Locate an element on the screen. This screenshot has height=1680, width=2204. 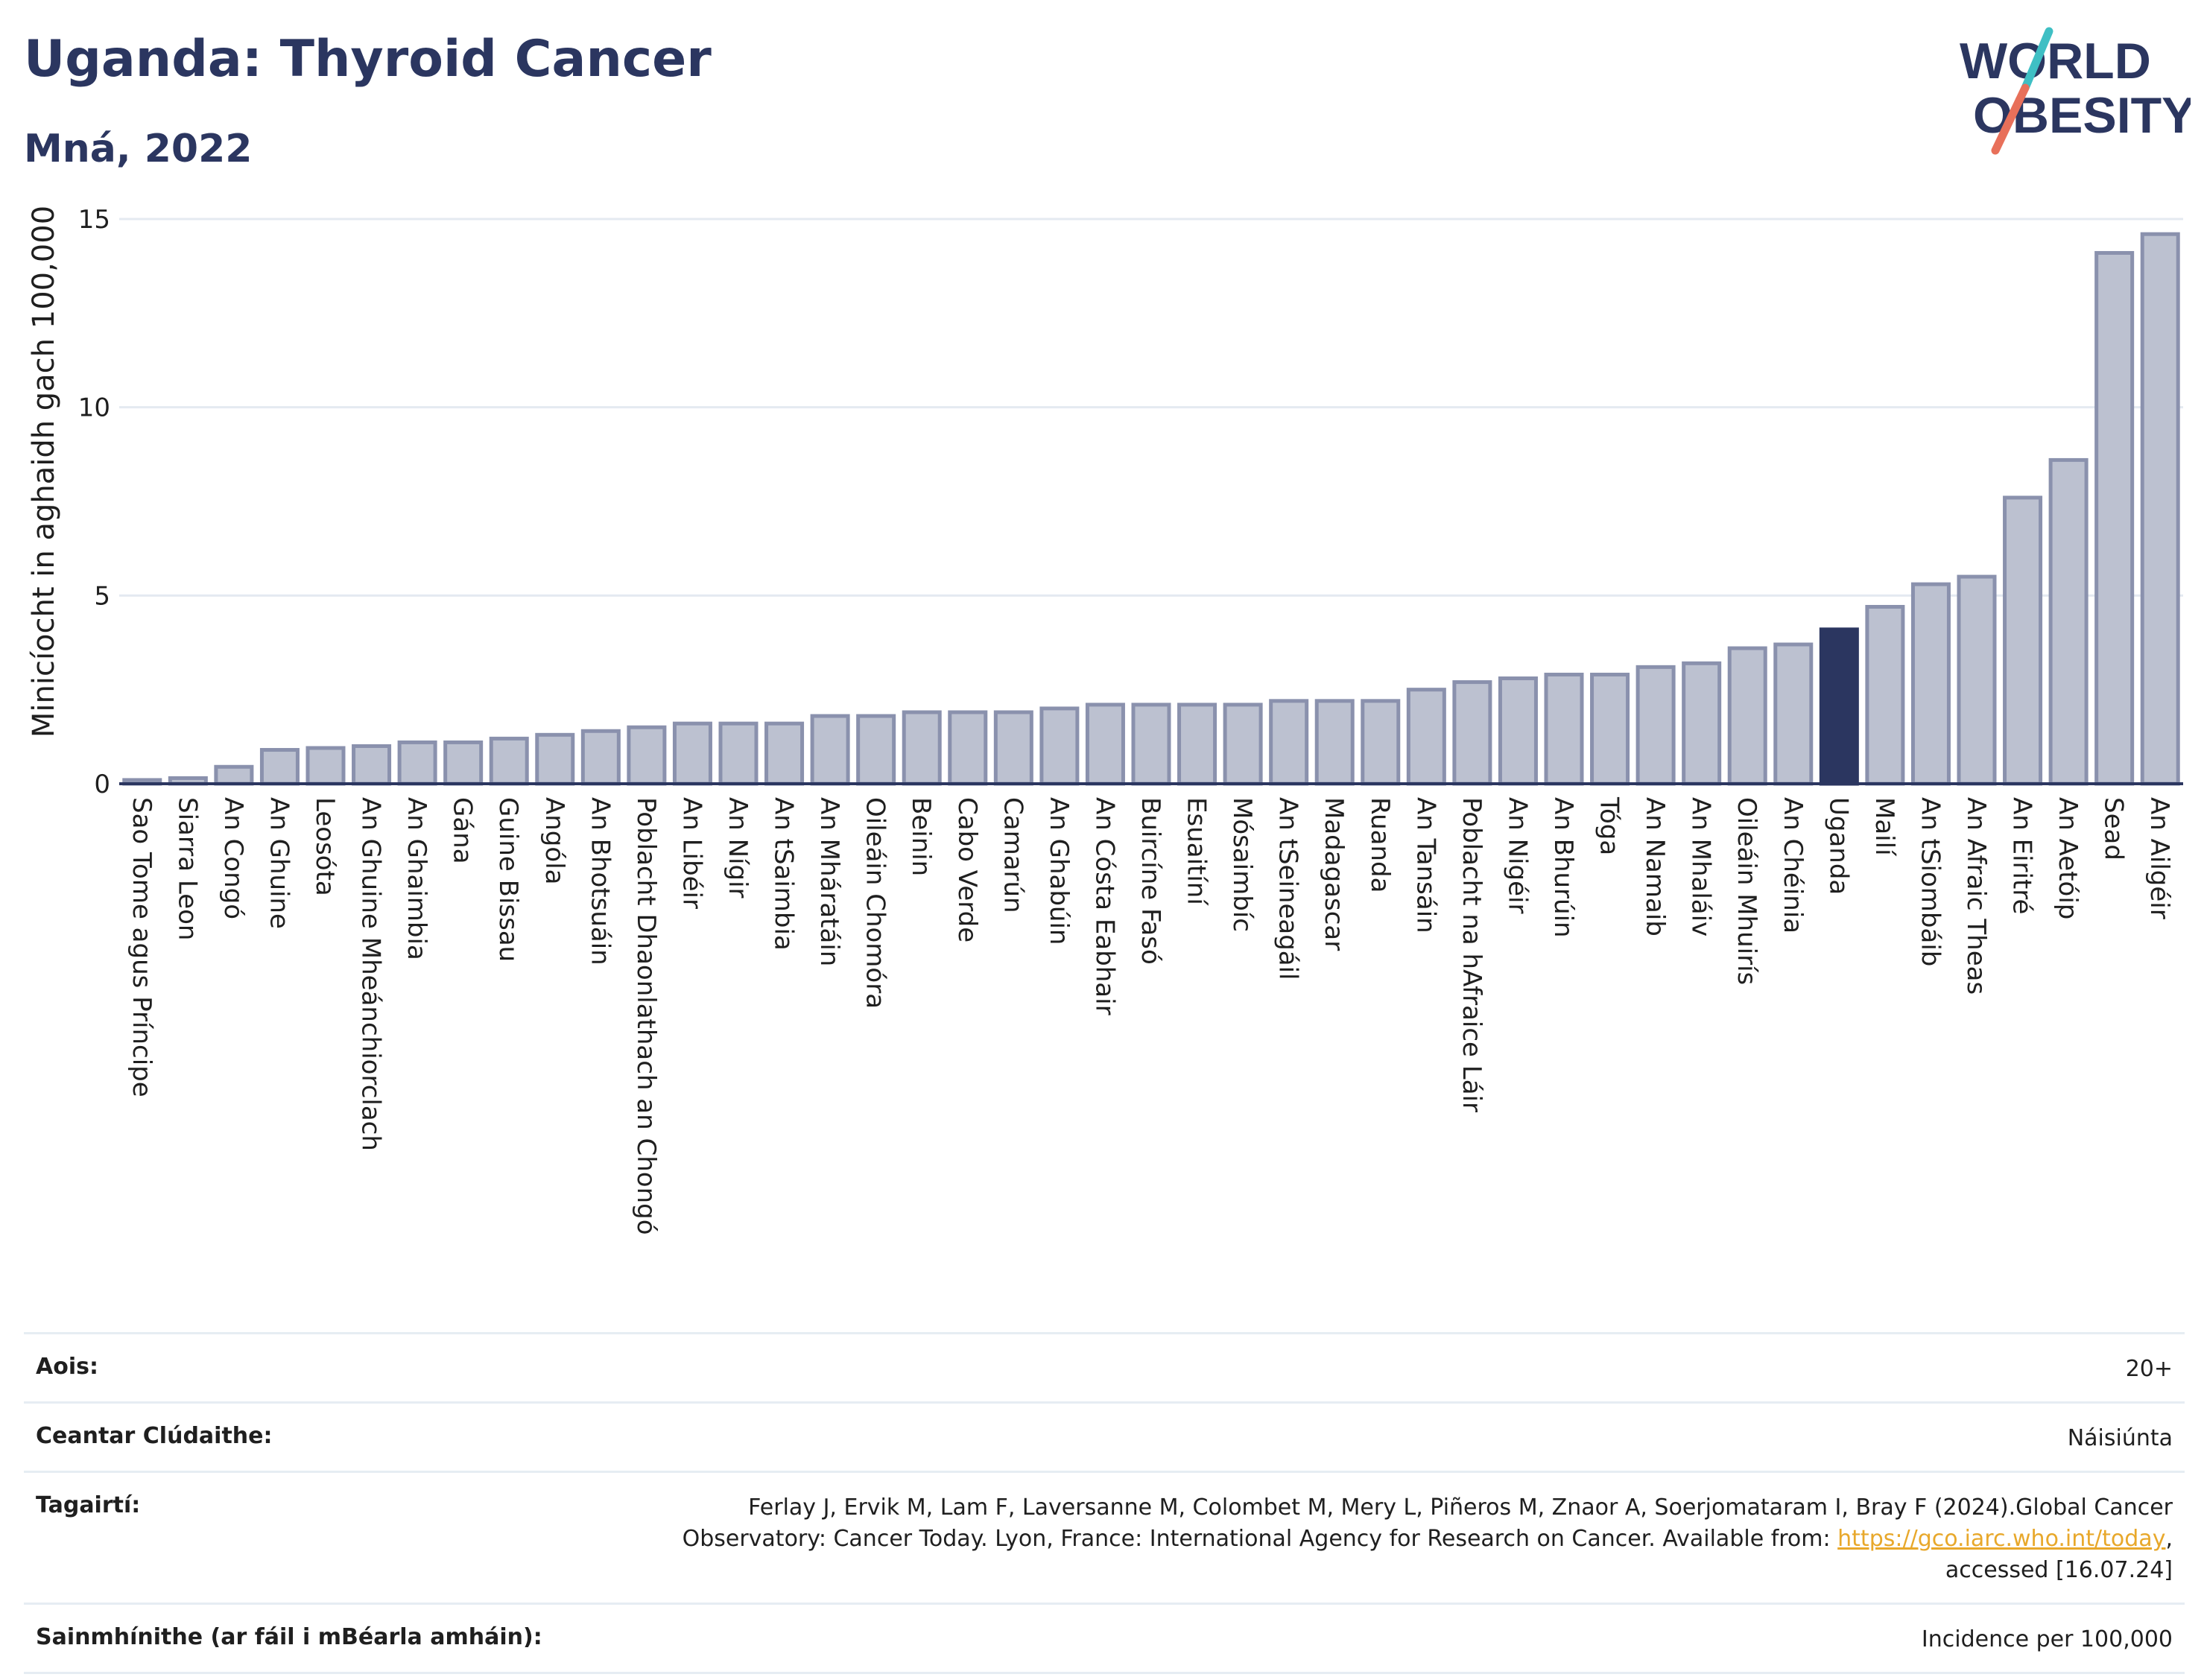
y-tick-label: 10 is located at coordinates (94, 408).